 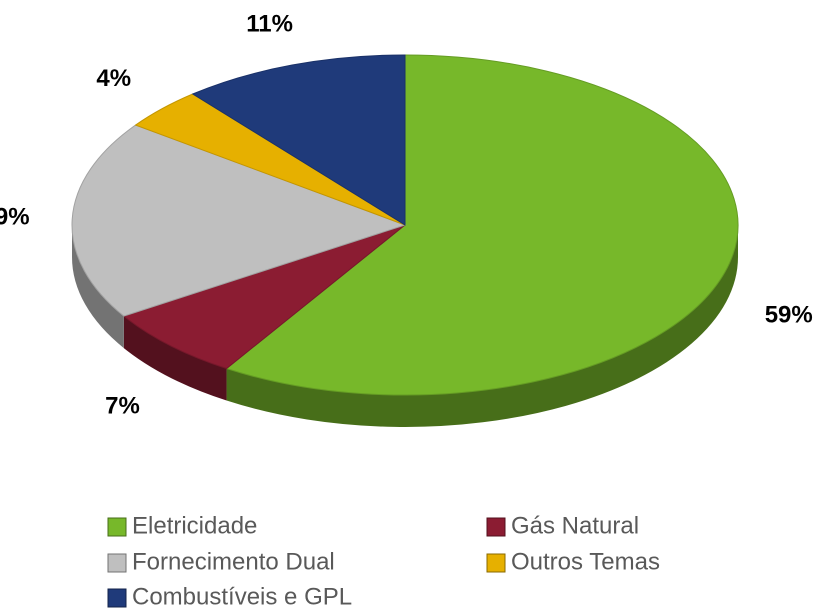 What do you see at coordinates (242, 595) in the screenshot?
I see `legend-label: Combustíveis e GPL` at bounding box center [242, 595].